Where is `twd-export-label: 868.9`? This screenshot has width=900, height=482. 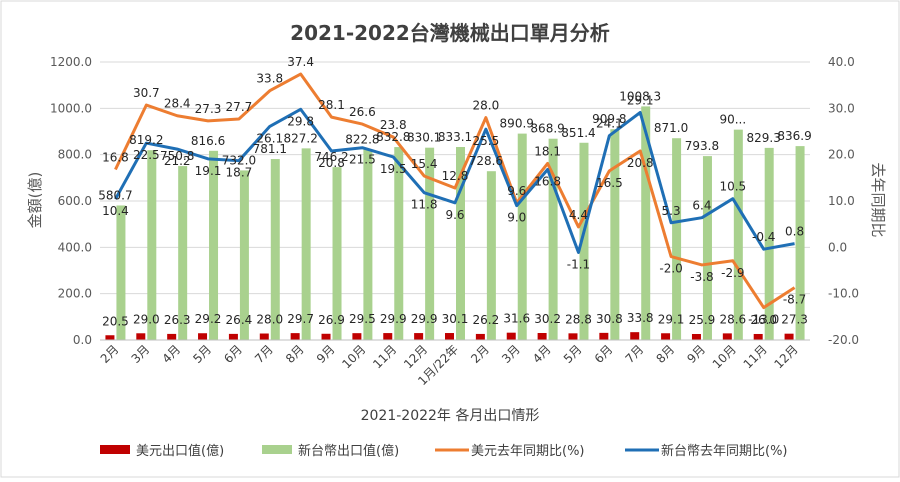 twd-export-label: 868.9 is located at coordinates (547, 129).